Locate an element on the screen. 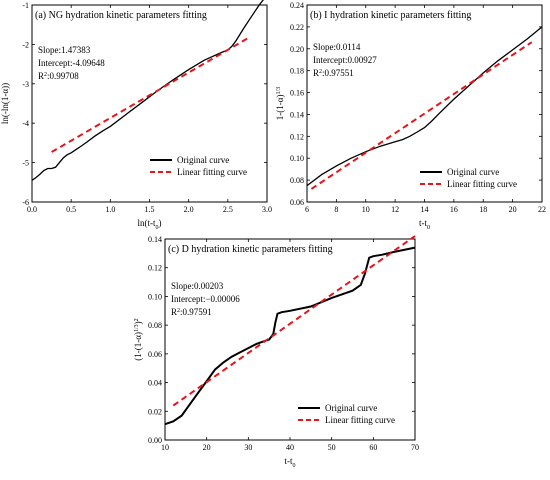 The image size is (550, 480). x-tick-label: 1.0 is located at coordinates (110, 209).